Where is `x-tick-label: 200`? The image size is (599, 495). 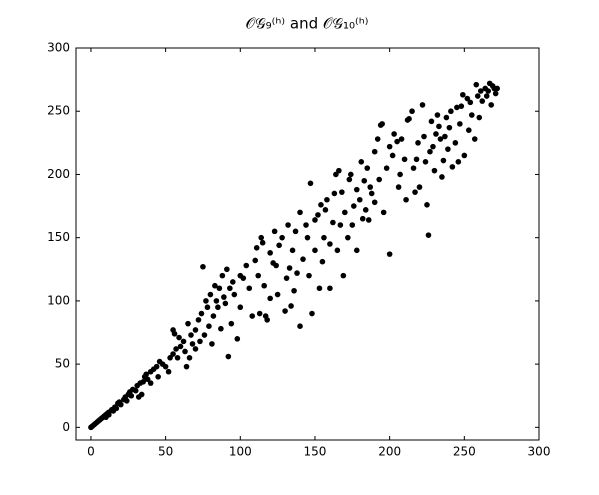
x-tick-label: 200 is located at coordinates (389, 452).